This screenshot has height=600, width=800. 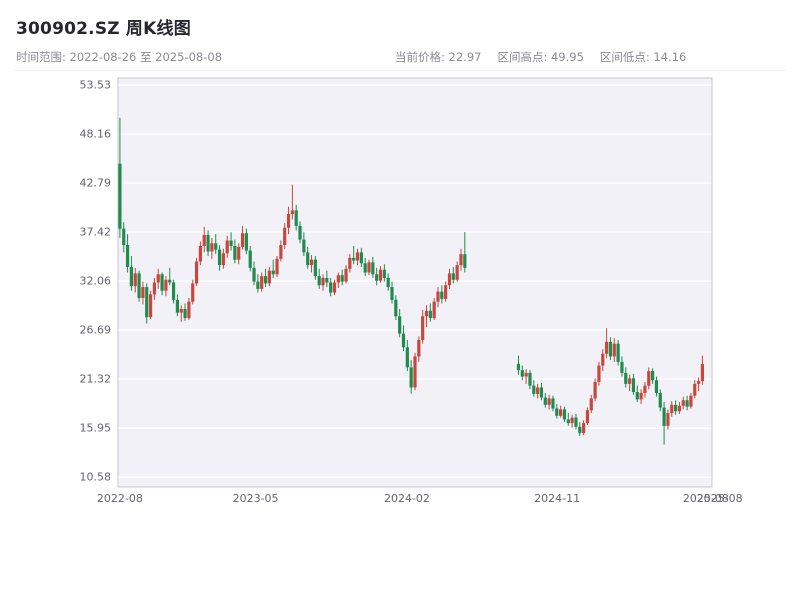 I want to click on y-tick-label: 53.53, so click(x=96, y=85).